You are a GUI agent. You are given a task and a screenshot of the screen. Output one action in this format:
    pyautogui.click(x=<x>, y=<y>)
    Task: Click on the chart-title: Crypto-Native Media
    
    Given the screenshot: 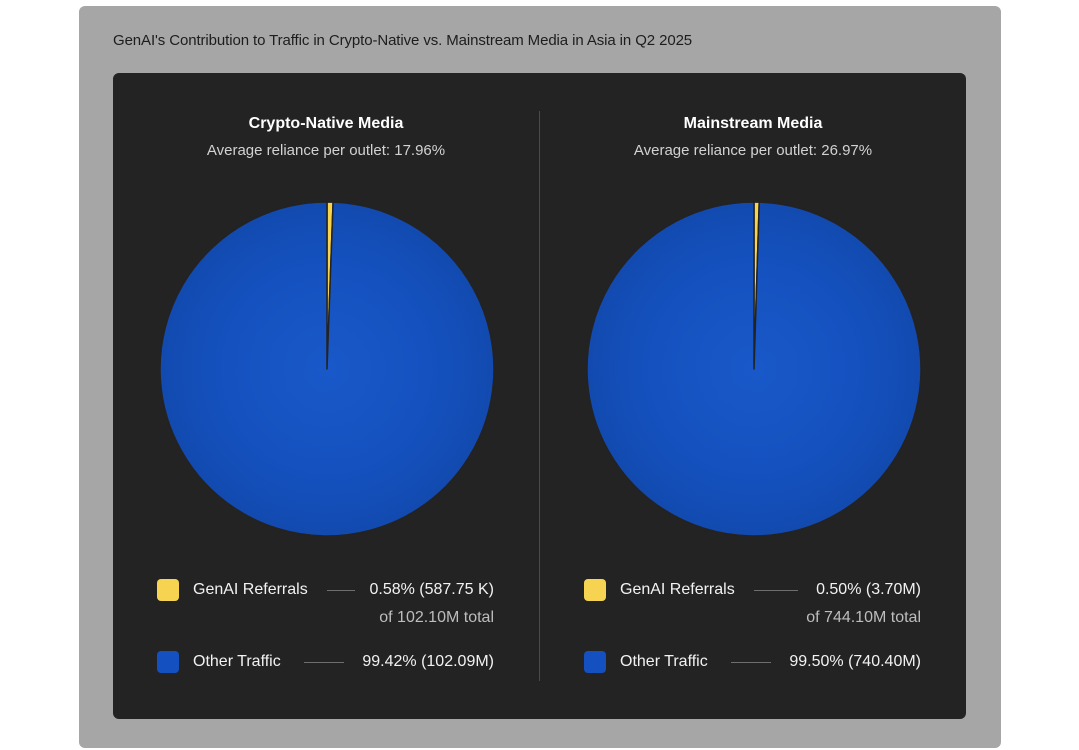 What is the action you would take?
    pyautogui.click(x=326, y=123)
    